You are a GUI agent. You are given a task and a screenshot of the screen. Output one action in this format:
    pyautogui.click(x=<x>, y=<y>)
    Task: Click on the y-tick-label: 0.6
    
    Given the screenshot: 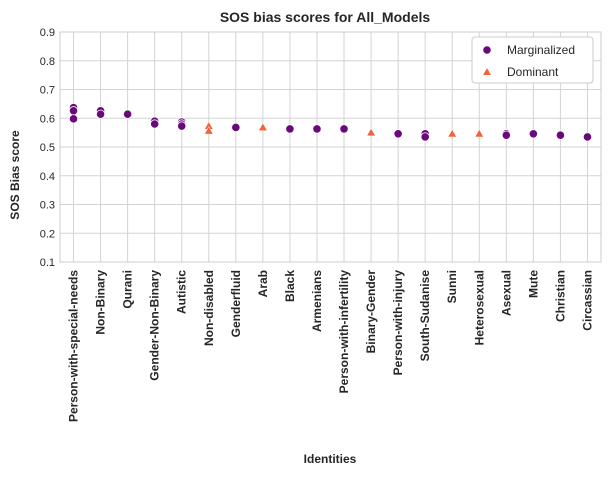 What is the action you would take?
    pyautogui.click(x=47, y=119)
    